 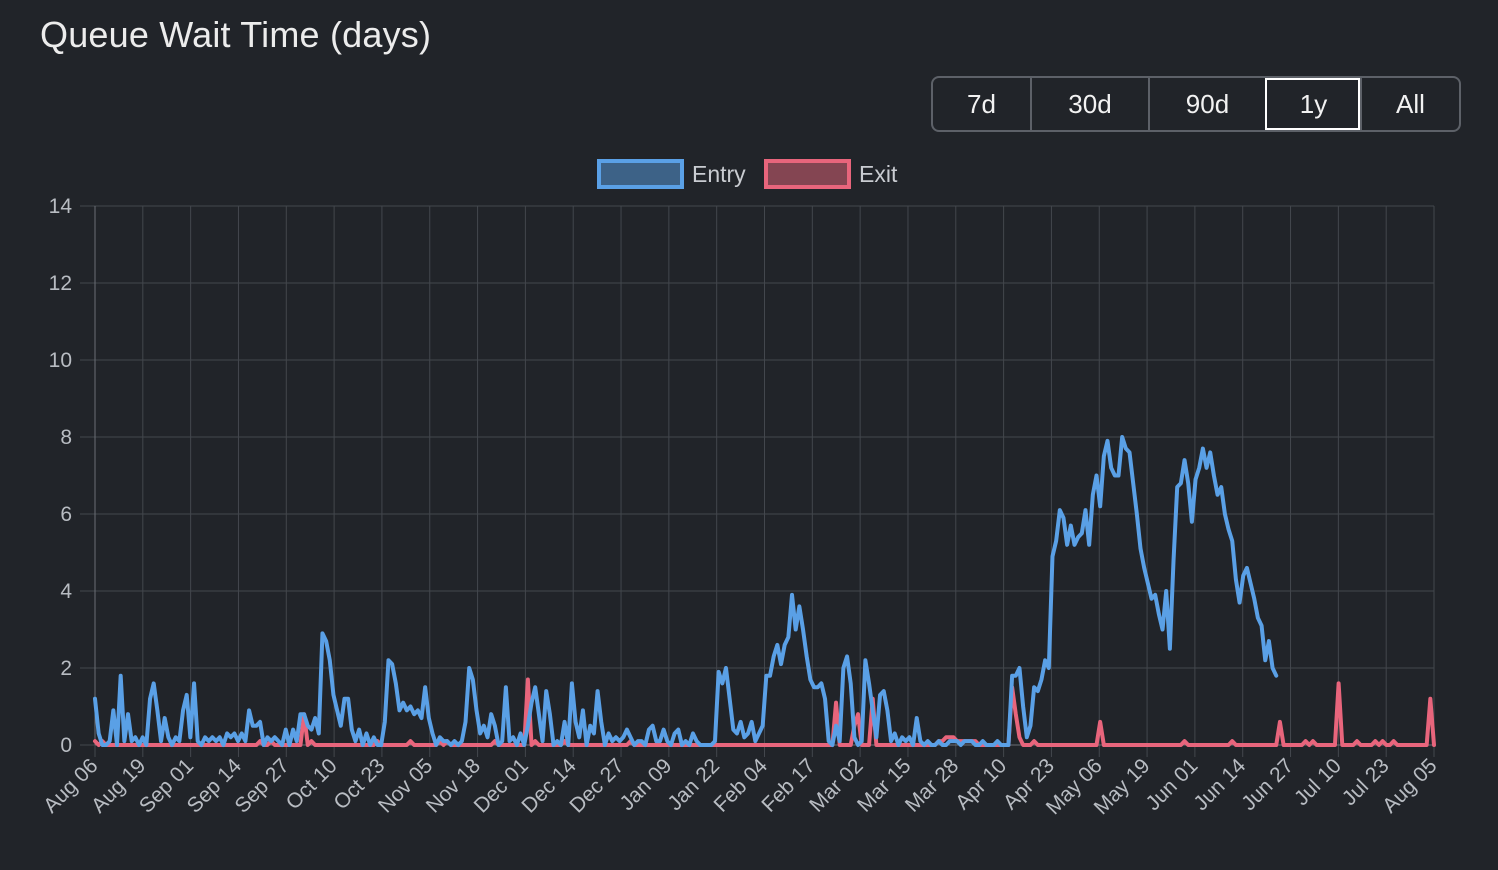 I want to click on range-7d-button: 7d, so click(x=981, y=104).